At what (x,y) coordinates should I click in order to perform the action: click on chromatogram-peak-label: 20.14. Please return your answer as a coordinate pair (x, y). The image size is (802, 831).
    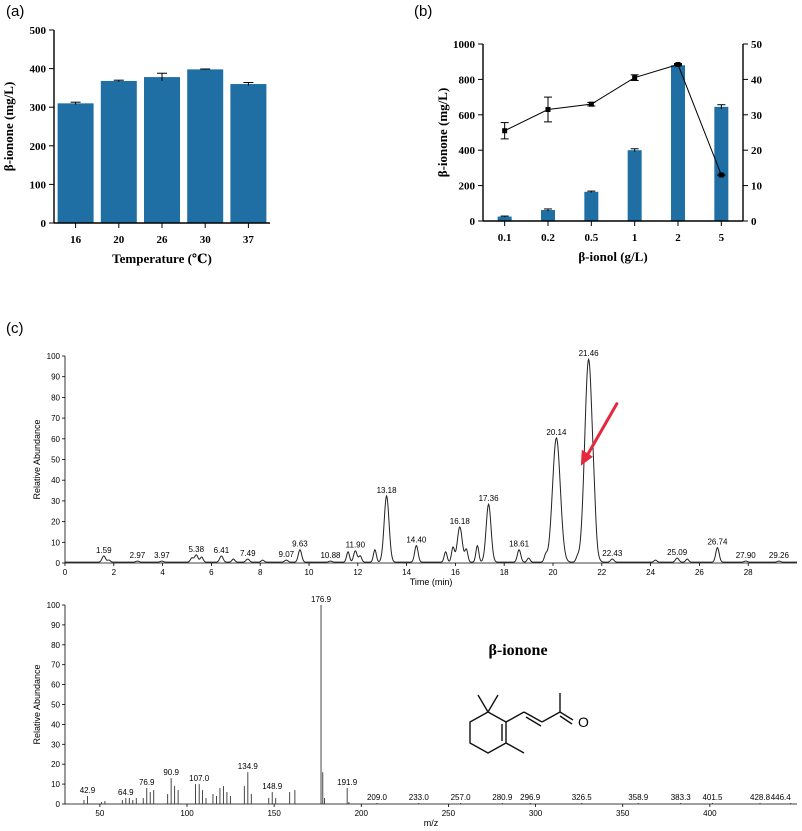
    Looking at the image, I should click on (556, 432).